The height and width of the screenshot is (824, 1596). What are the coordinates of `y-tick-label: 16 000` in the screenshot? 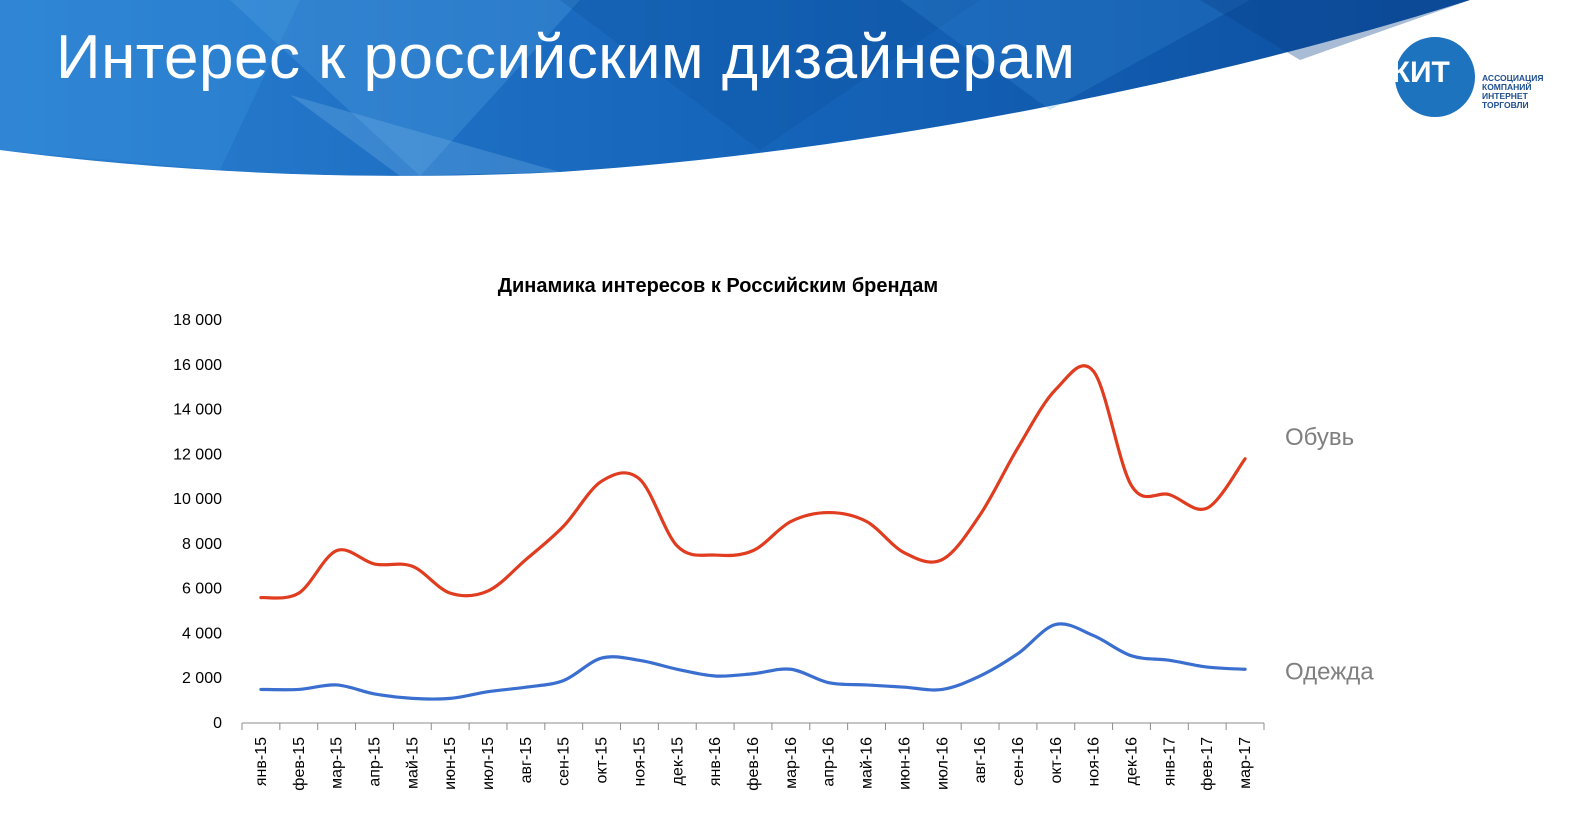 It's located at (197, 365).